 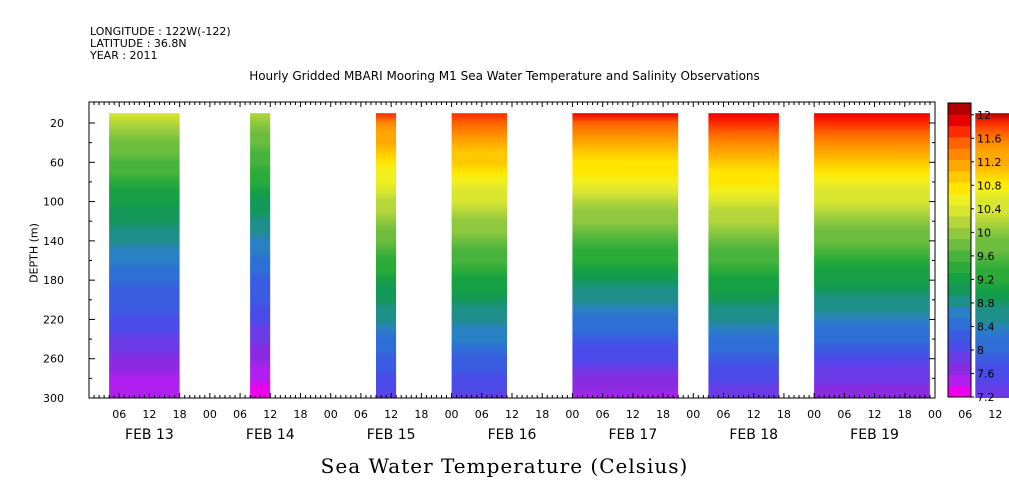 I want to click on y-tick-label: 300, so click(x=53, y=398).